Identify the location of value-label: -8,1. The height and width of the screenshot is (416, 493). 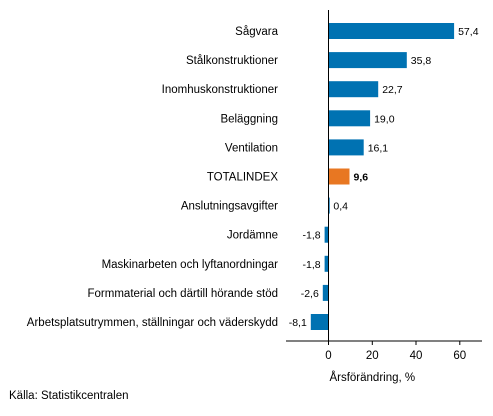
(298, 323).